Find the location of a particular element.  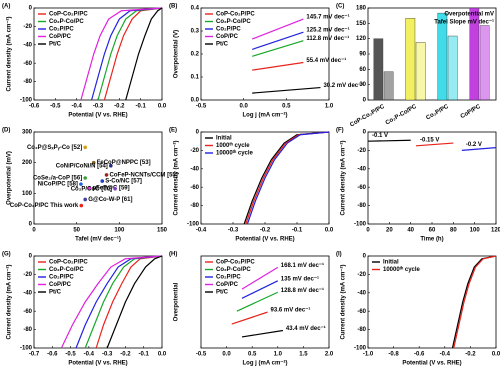

x-tick-label: CoP-Co₂P/PC is located at coordinates (367, 116).